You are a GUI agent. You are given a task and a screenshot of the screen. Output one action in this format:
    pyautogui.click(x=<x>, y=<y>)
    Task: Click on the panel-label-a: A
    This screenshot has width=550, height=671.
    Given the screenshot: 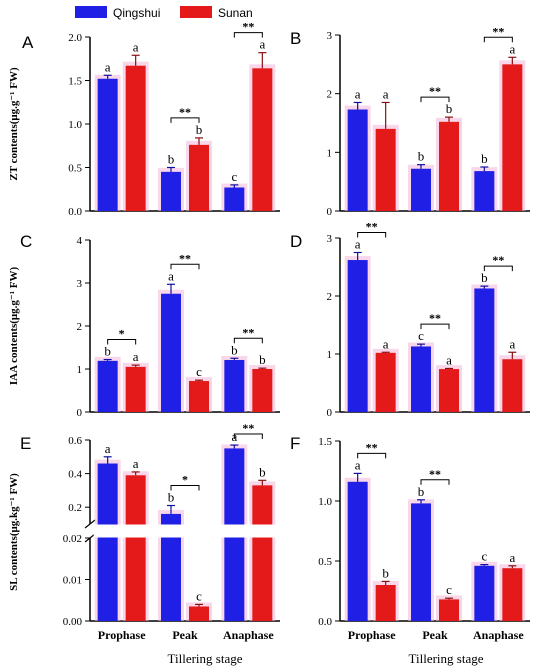 What is the action you would take?
    pyautogui.click(x=28, y=42)
    